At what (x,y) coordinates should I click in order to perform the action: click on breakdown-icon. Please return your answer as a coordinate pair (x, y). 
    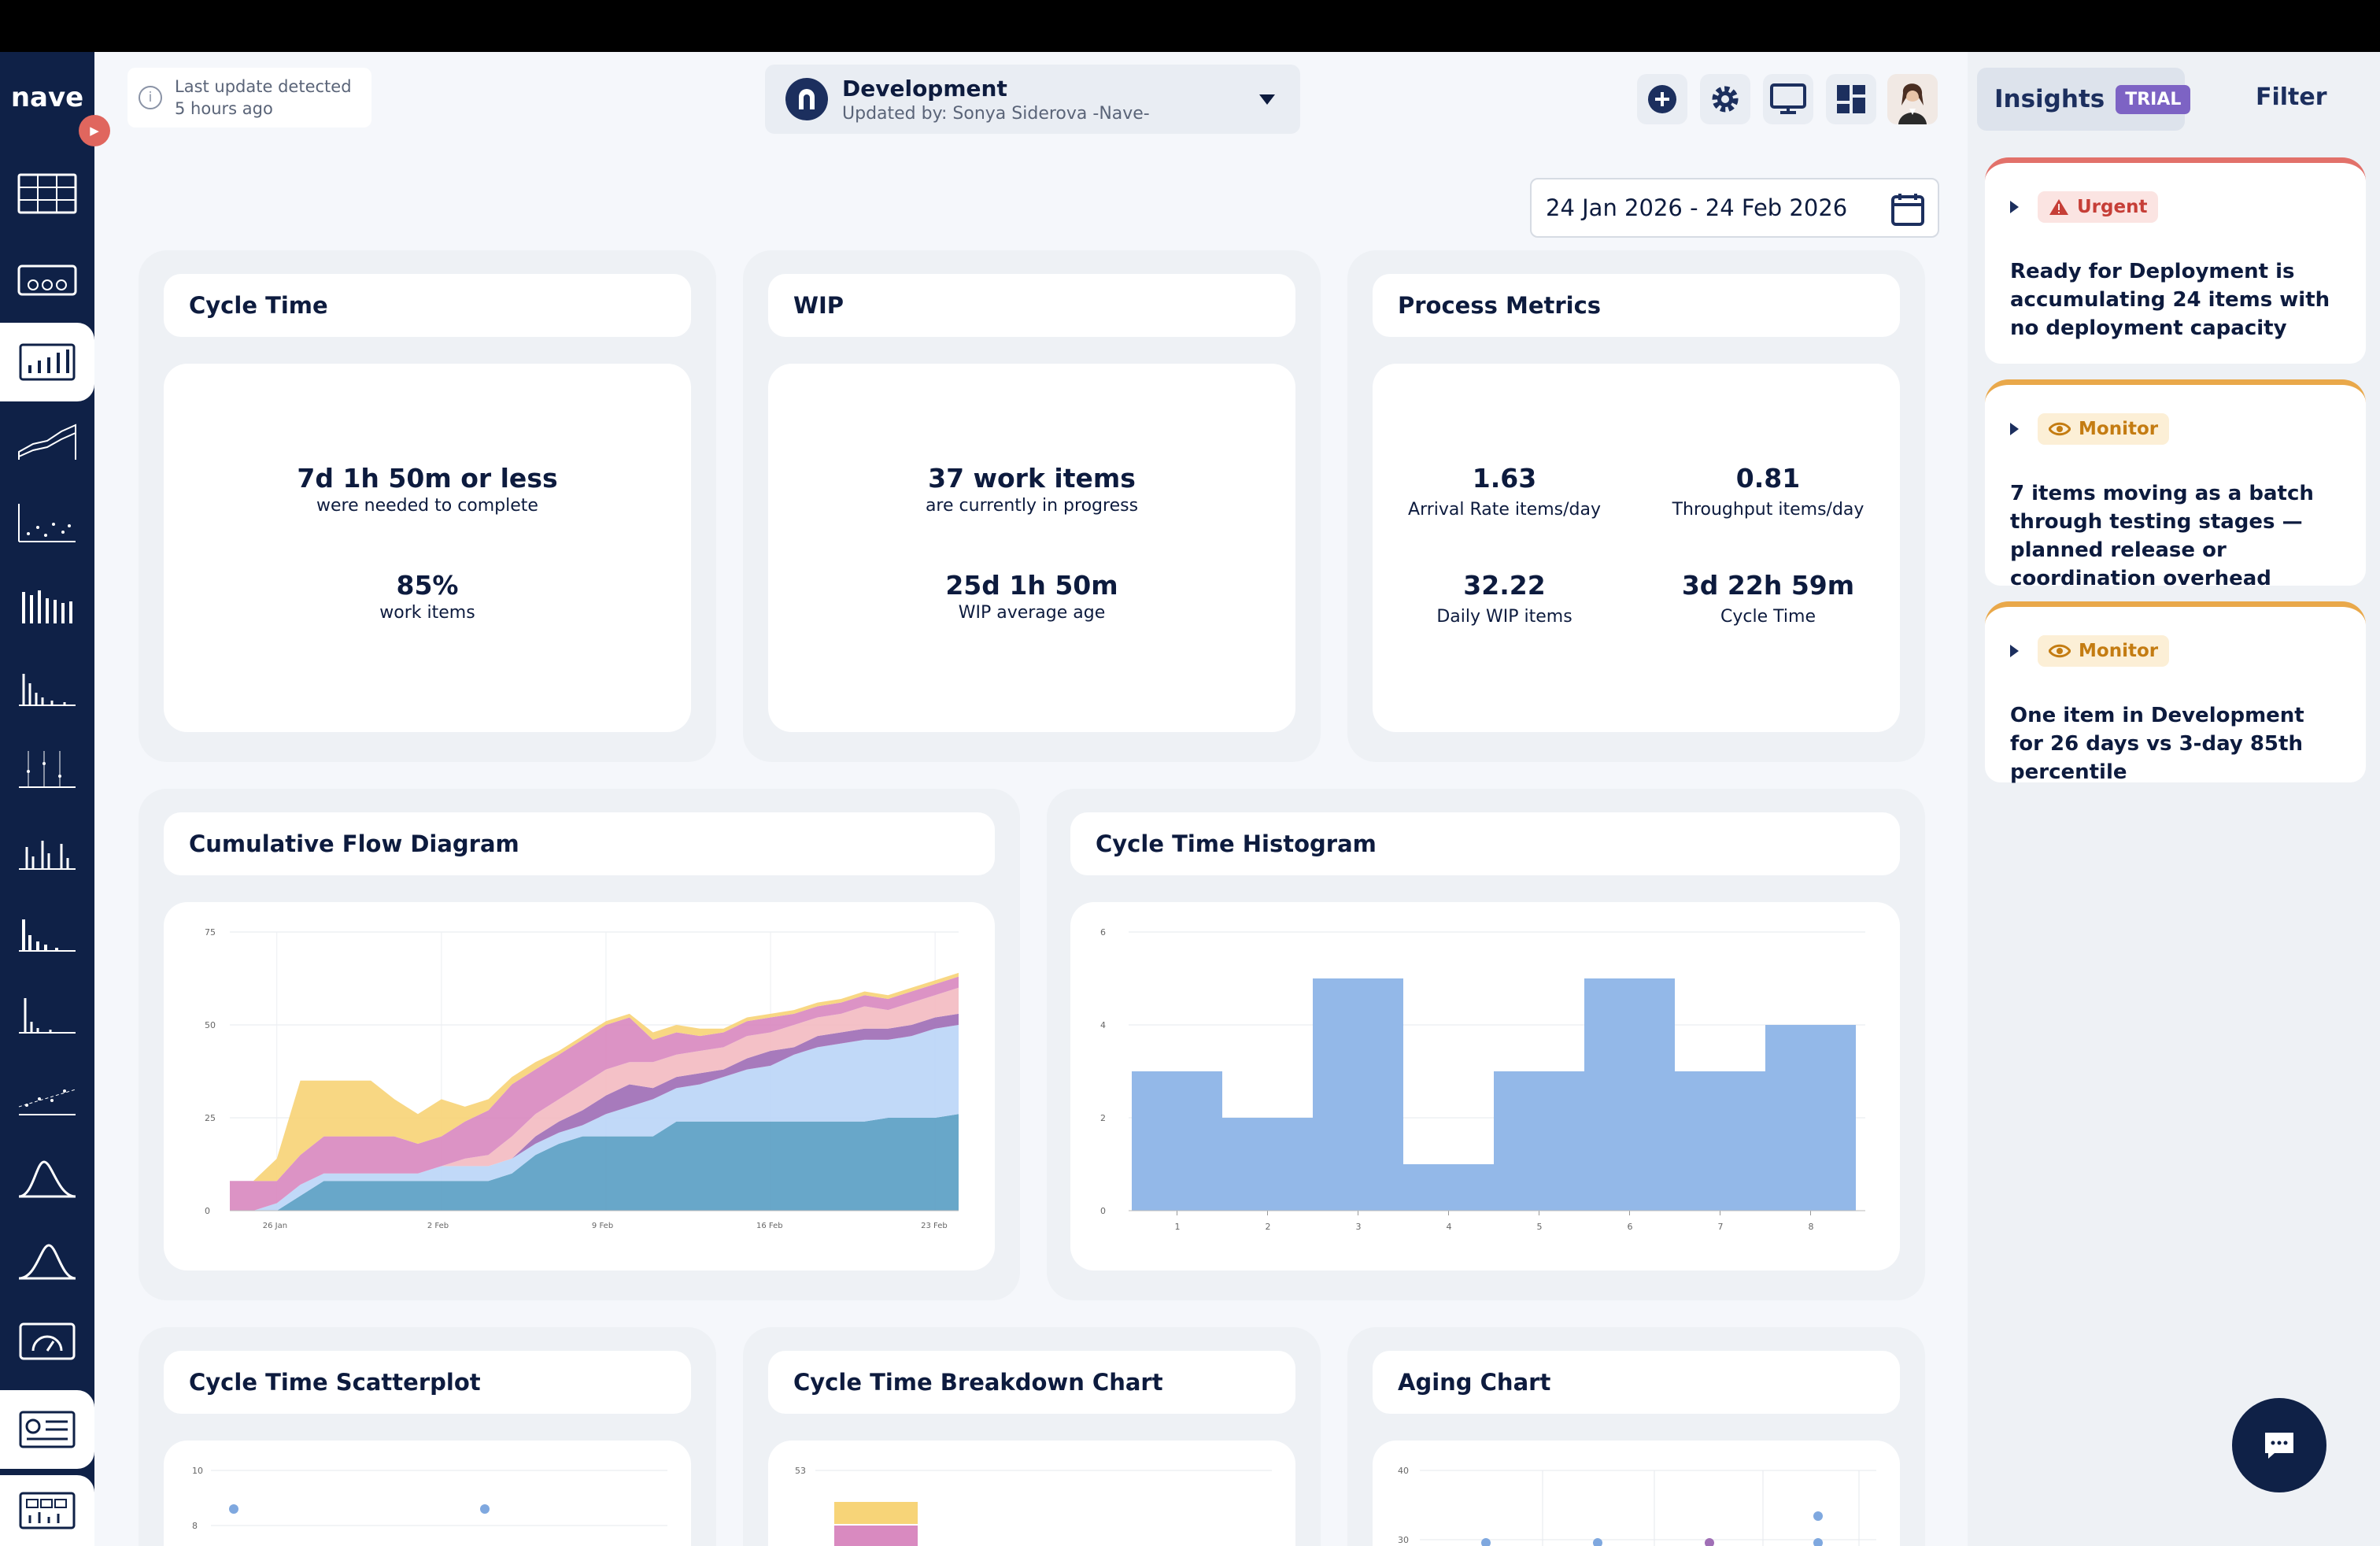
    Looking at the image, I should click on (47, 855).